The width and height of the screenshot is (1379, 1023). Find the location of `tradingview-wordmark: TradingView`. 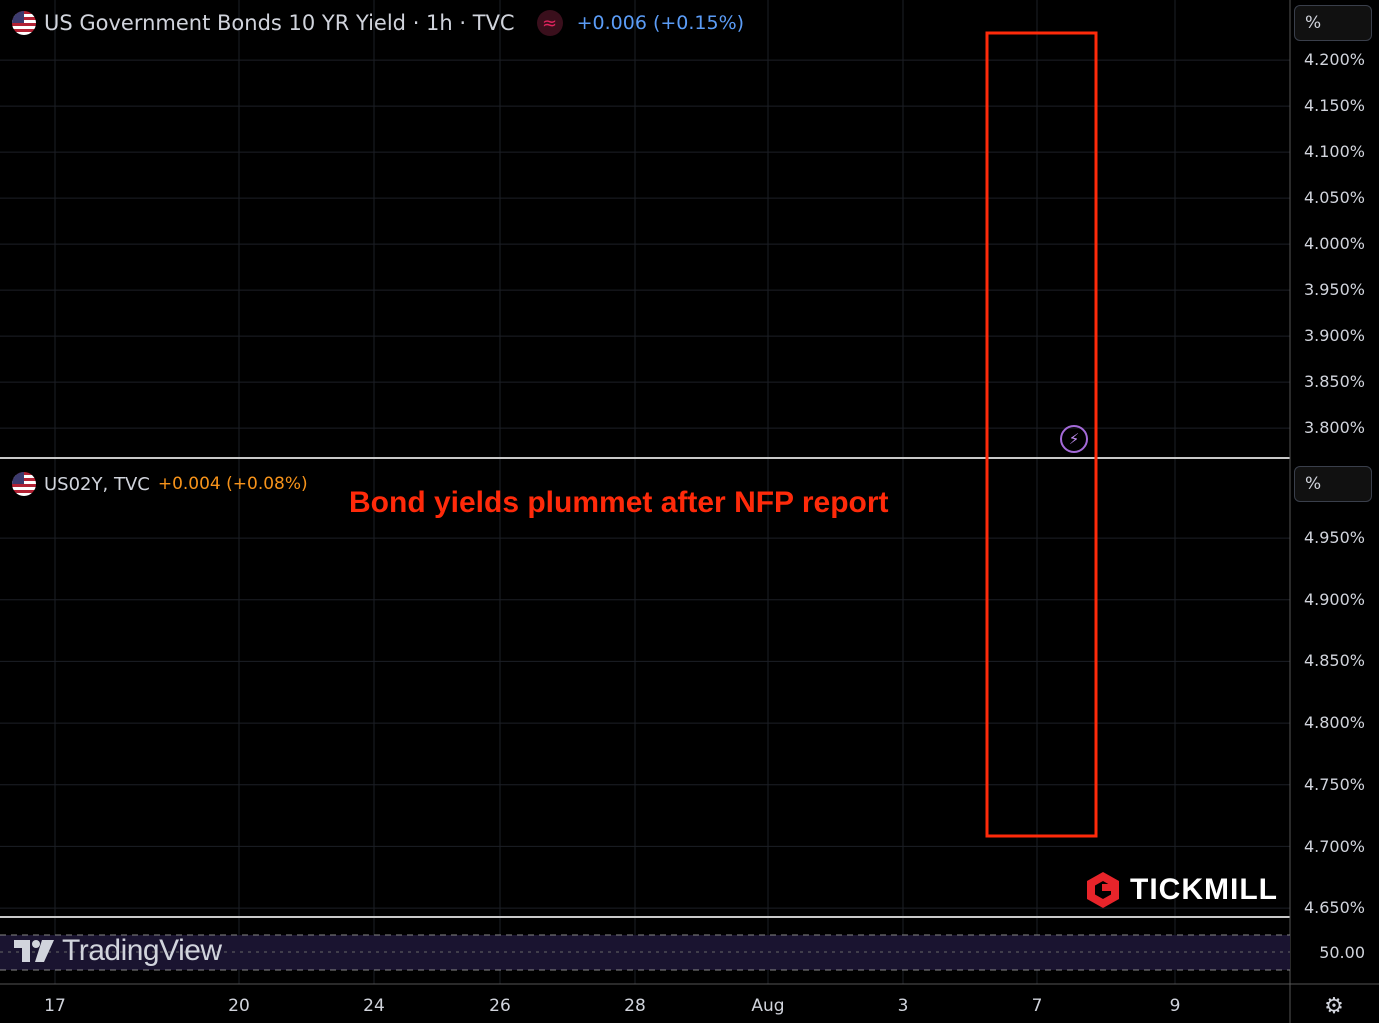

tradingview-wordmark: TradingView is located at coordinates (142, 950).